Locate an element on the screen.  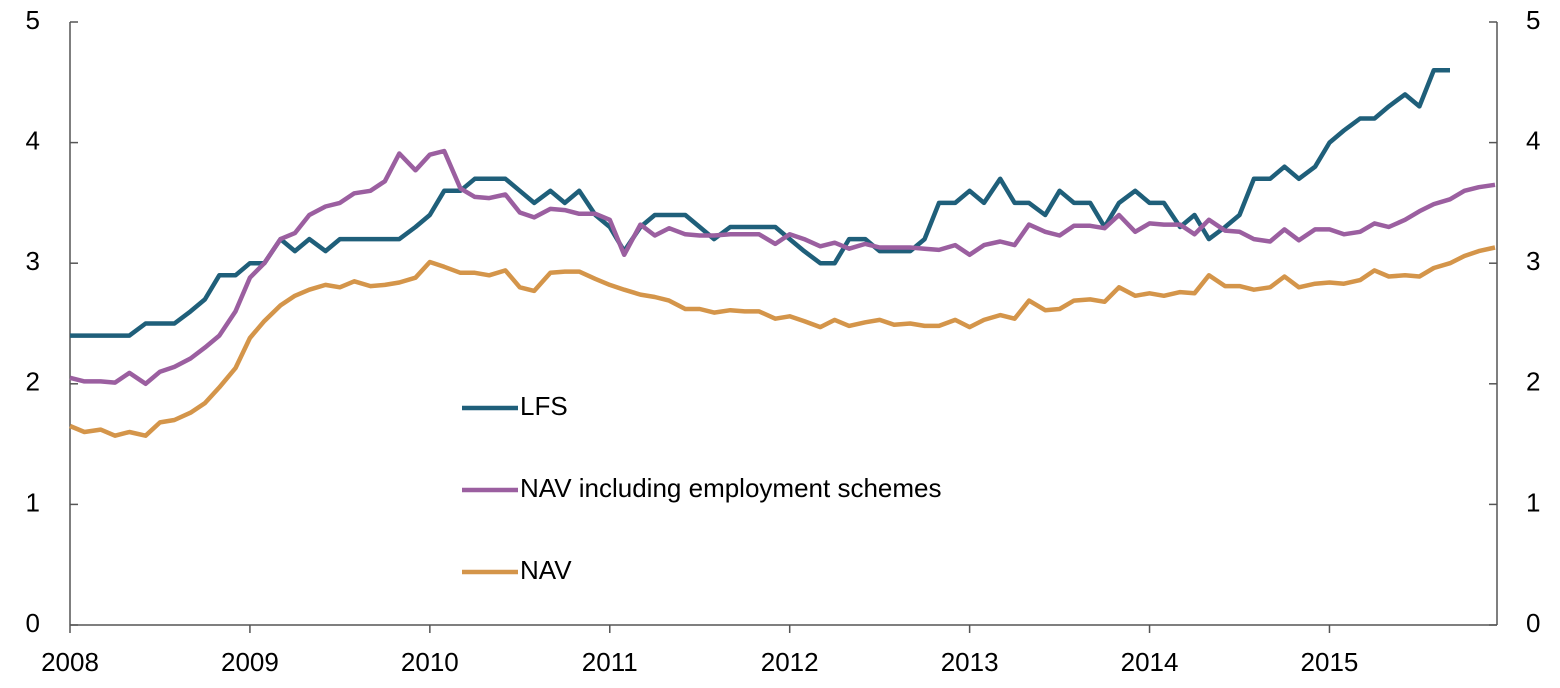
x-tick-label: 2008 is located at coordinates (70, 662).